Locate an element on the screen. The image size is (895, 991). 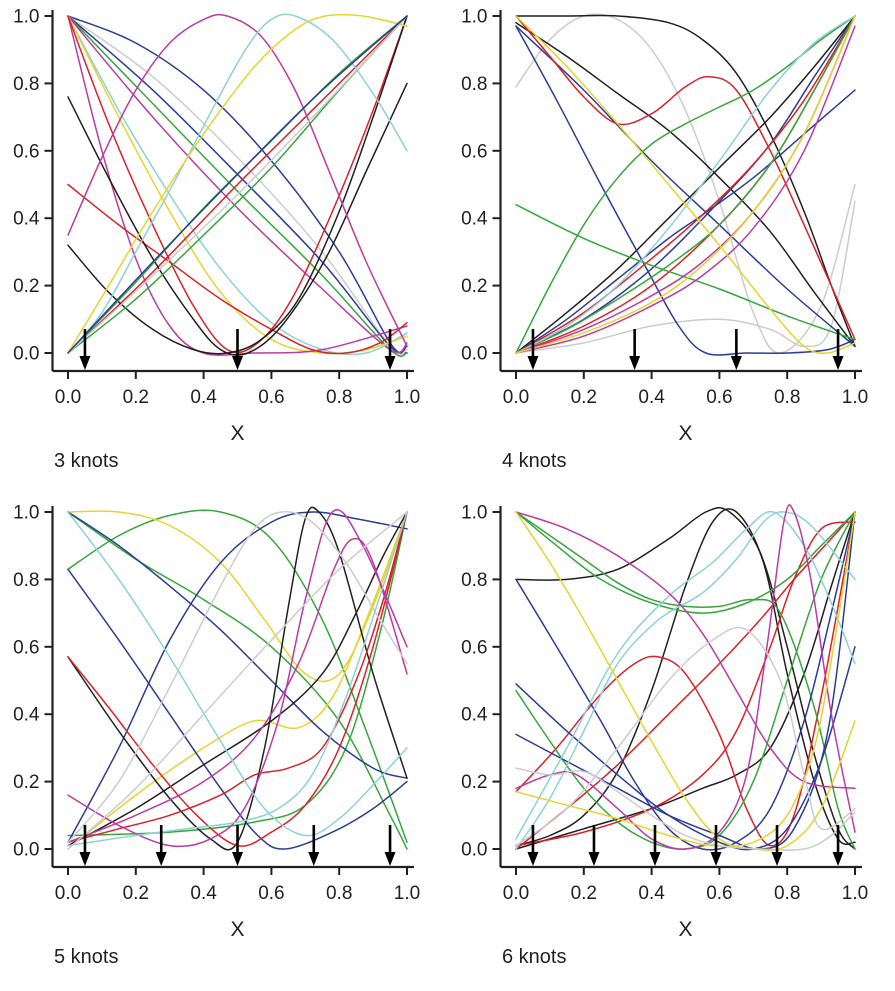
panel-caption: 5 knots is located at coordinates (86, 957).